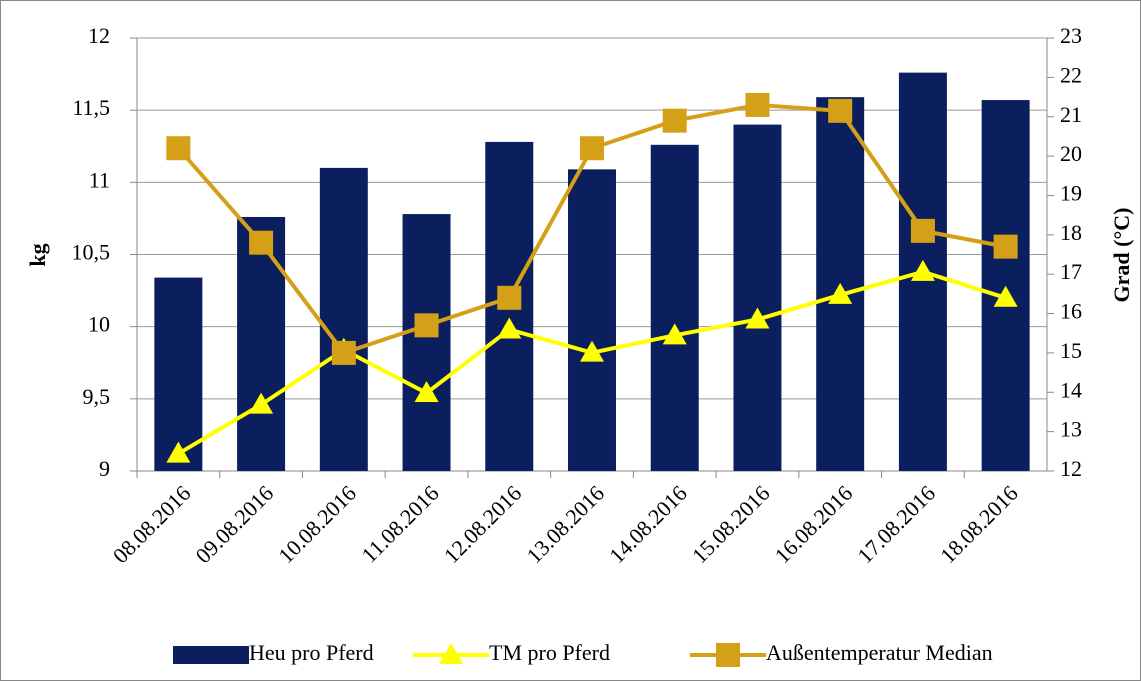 This screenshot has height=681, width=1141. Describe the element at coordinates (1071, 271) in the screenshot. I see `y2-tick-label: 17` at that location.